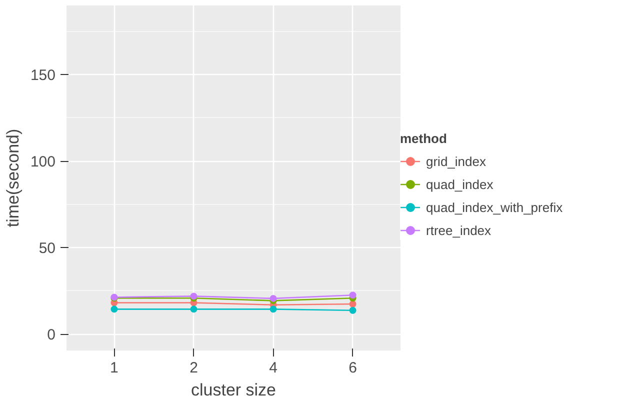 Image resolution: width=626 pixels, height=411 pixels. I want to click on x-axis-title: cluster size, so click(233, 390).